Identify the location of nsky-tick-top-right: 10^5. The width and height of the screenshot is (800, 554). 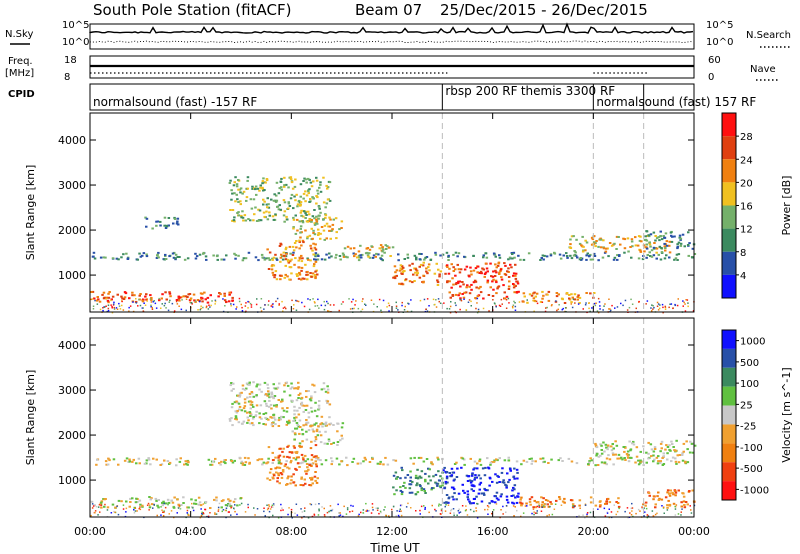
(719, 25).